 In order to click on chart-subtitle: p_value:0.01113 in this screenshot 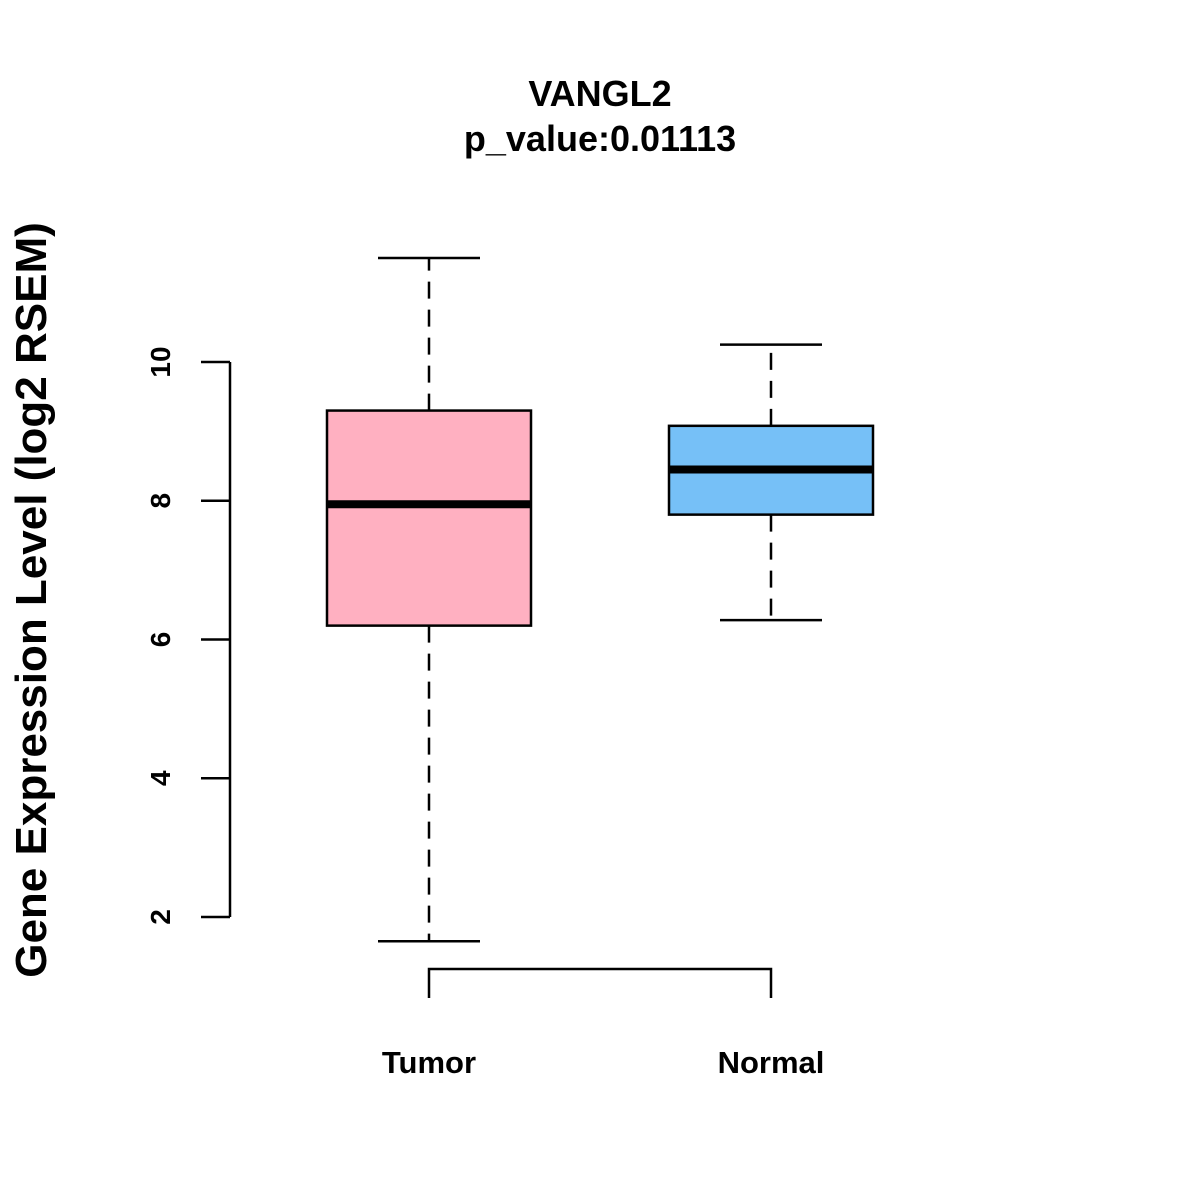, I will do `click(600, 138)`.